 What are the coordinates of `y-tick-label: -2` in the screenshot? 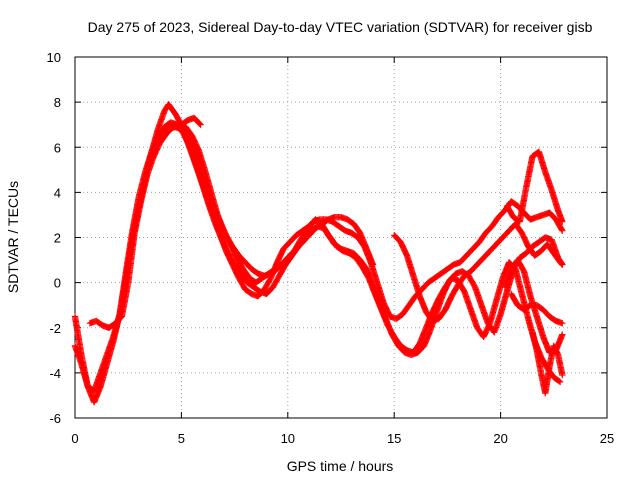 It's located at (55, 328).